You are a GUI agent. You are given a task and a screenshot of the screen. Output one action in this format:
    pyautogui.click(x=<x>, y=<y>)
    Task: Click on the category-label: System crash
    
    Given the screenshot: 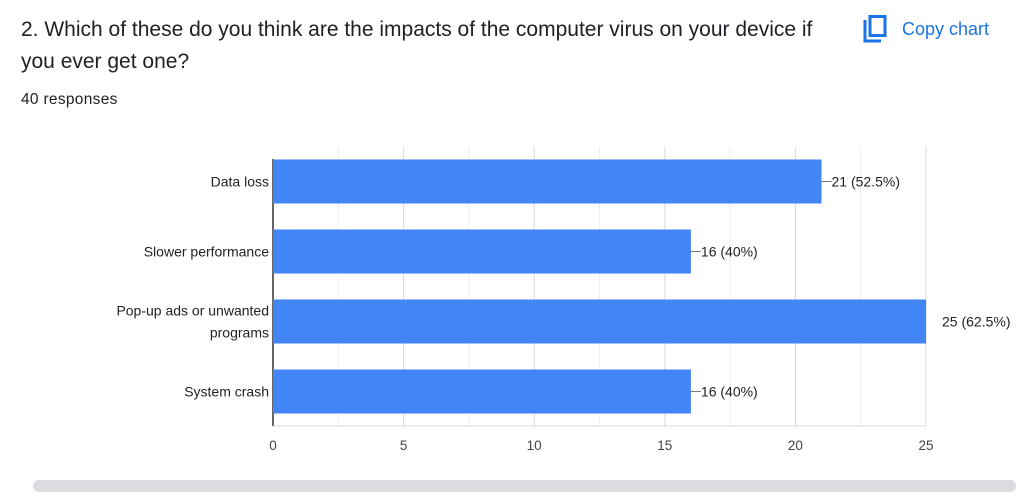 What is the action you would take?
    pyautogui.click(x=226, y=392)
    